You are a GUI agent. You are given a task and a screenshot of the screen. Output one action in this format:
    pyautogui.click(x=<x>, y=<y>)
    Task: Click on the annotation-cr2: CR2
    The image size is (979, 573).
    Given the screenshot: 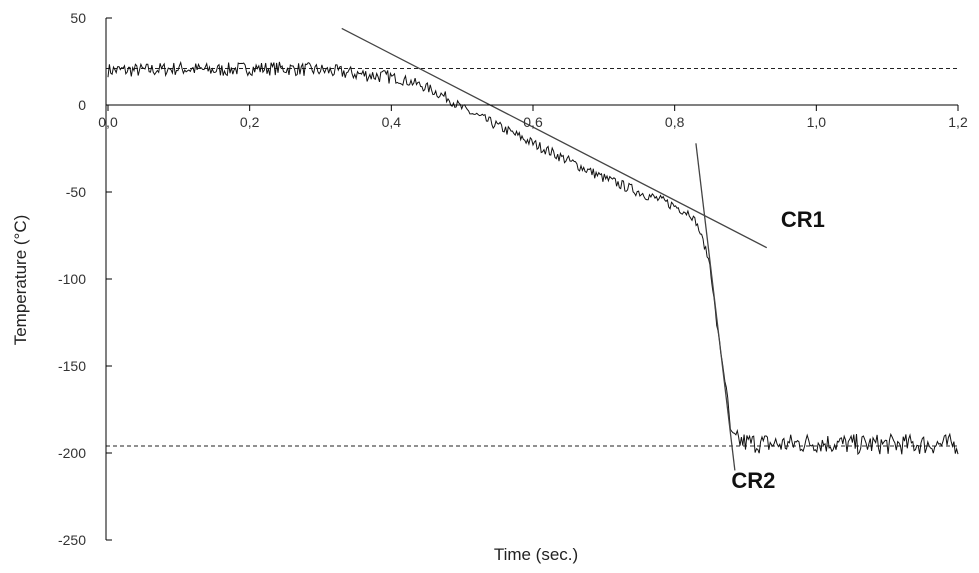 What is the action you would take?
    pyautogui.click(x=753, y=480)
    